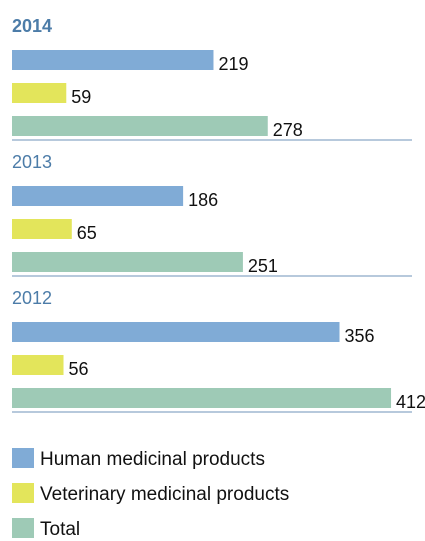 The image size is (425, 541). I want to click on legend-label: Total, so click(60, 529).